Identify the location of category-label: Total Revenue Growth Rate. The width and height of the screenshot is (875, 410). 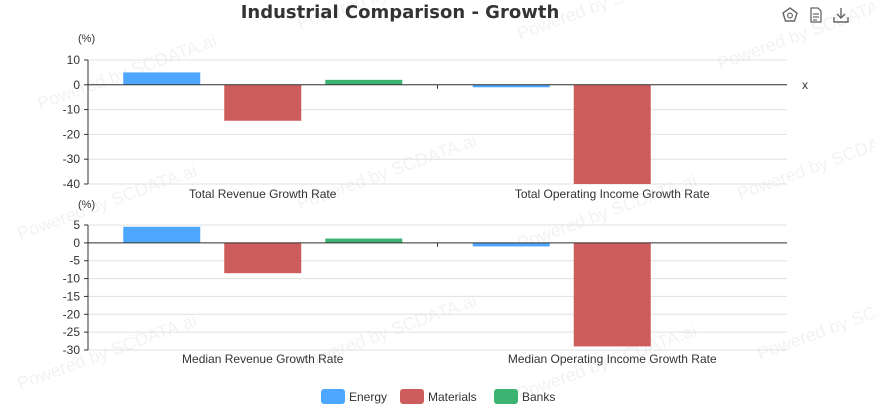
(263, 194).